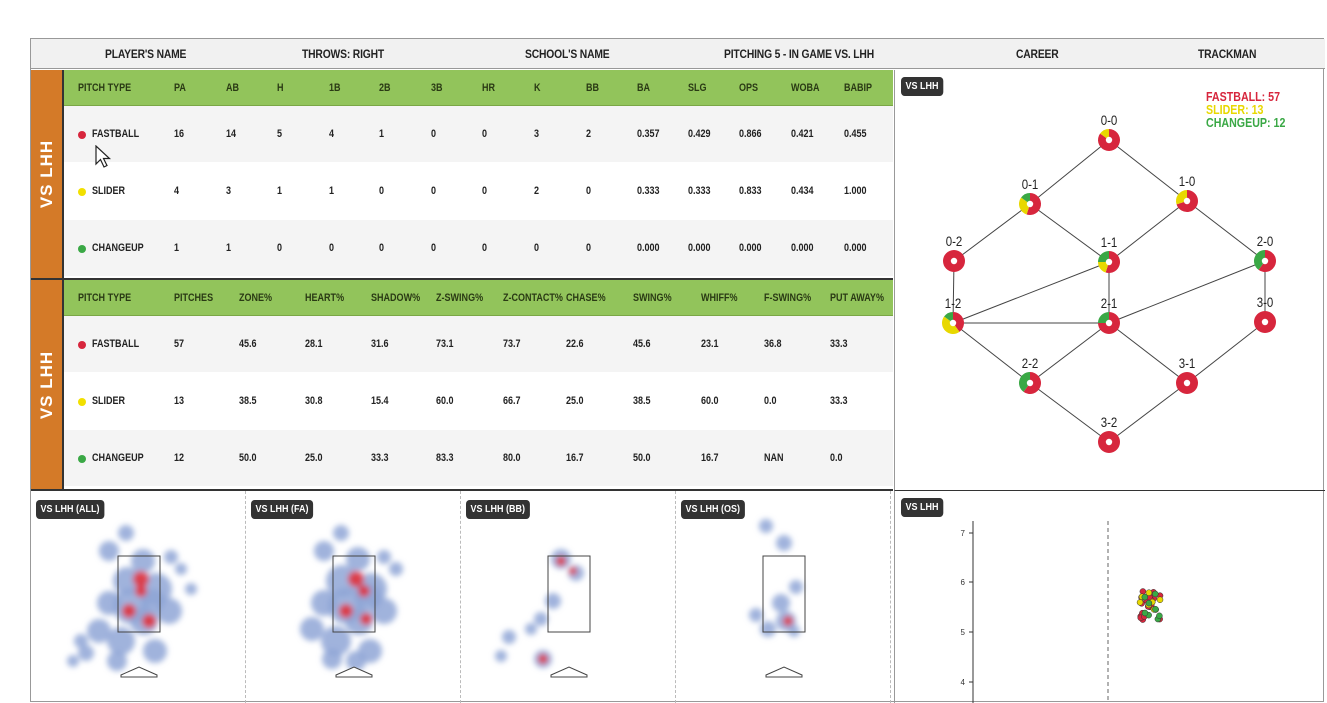 The image size is (1327, 703). Describe the element at coordinates (460, 298) in the screenshot. I see `column-header: Z-SWING%` at that location.